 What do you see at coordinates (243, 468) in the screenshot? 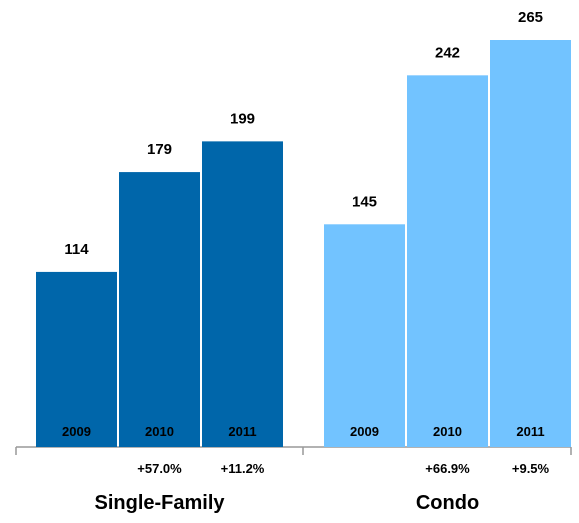
I see `change-label: +11.2%` at bounding box center [243, 468].